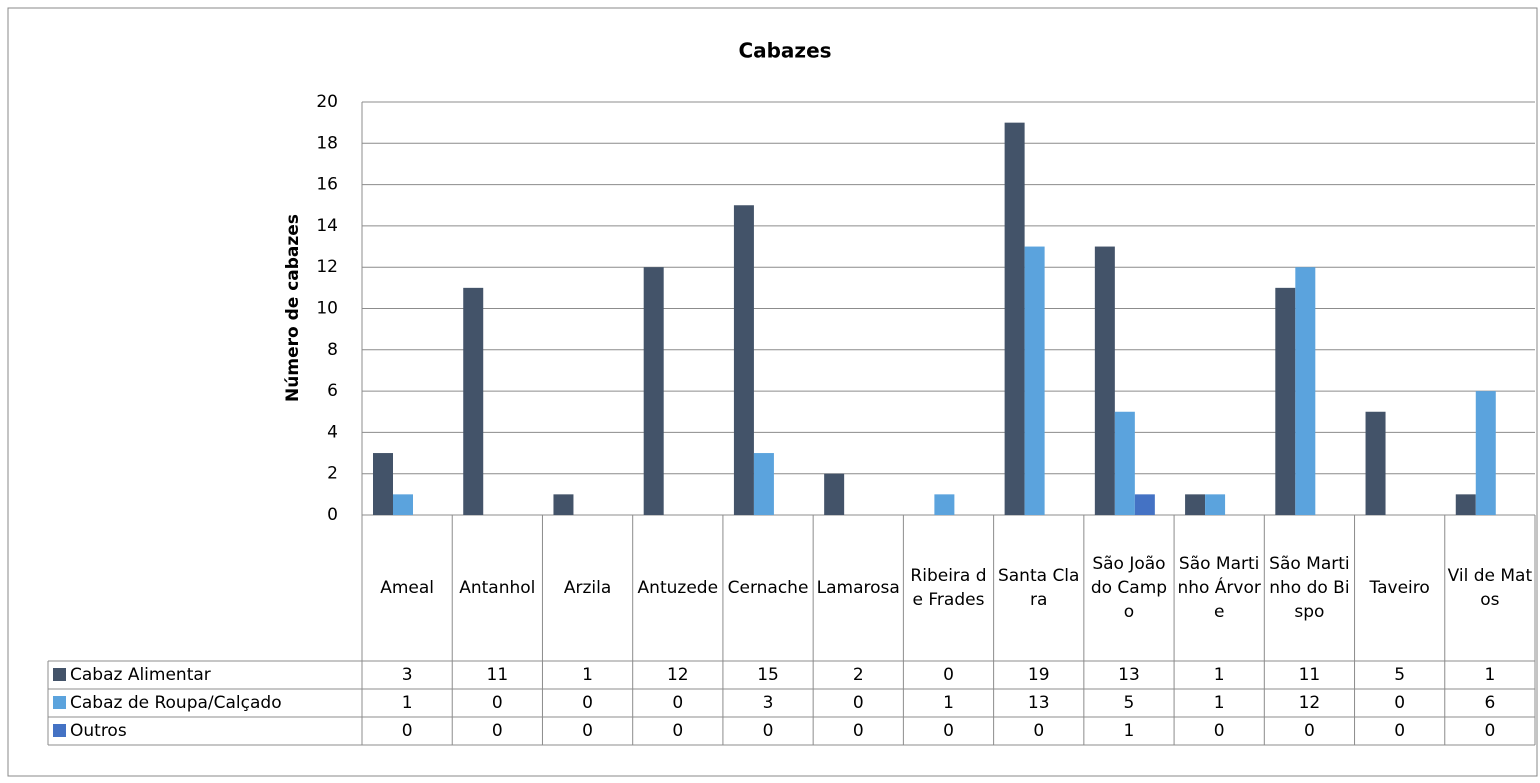 The height and width of the screenshot is (783, 1540). What do you see at coordinates (858, 675) in the screenshot?
I see `data-table-value: 2` at bounding box center [858, 675].